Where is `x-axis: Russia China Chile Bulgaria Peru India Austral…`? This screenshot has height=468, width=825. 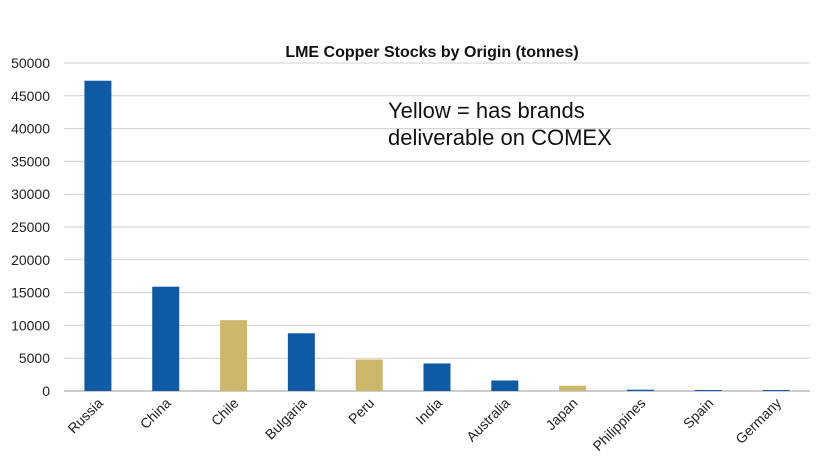 x-axis: Russia China Chile Bulgaria Peru India Austral… is located at coordinates (424, 424).